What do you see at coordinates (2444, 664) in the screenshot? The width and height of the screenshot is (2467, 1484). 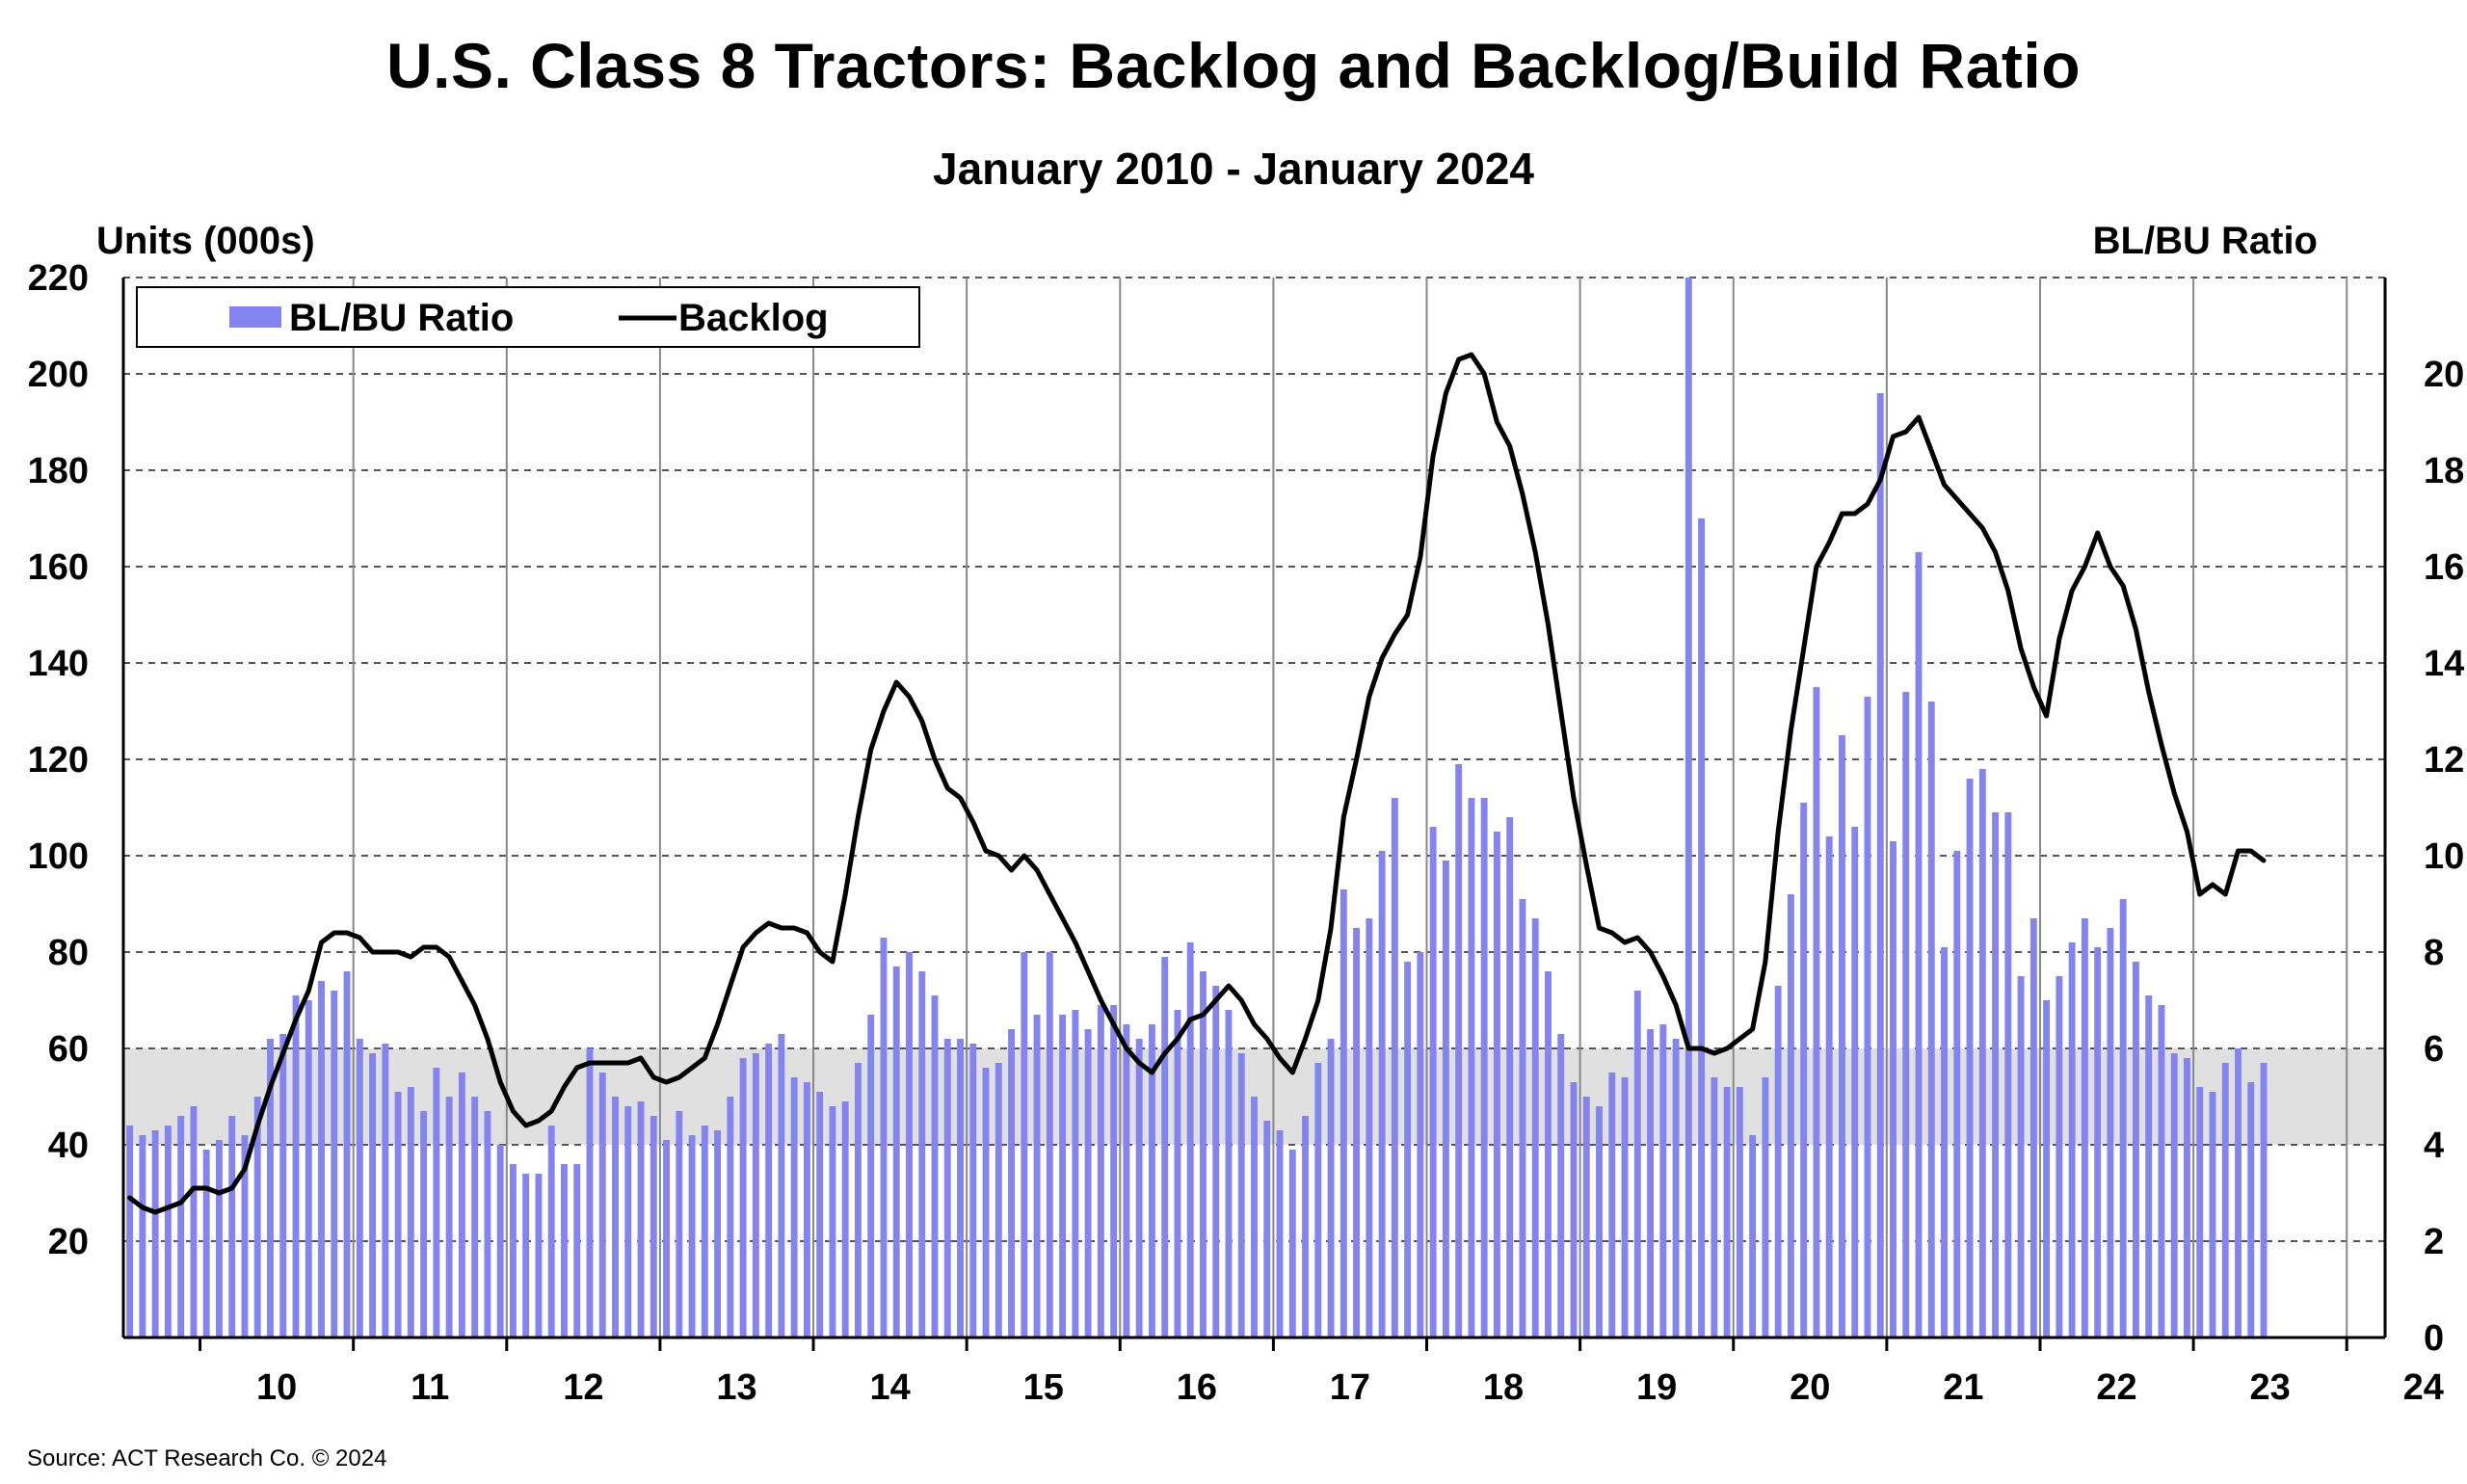 I see `right-tick-label: 14` at bounding box center [2444, 664].